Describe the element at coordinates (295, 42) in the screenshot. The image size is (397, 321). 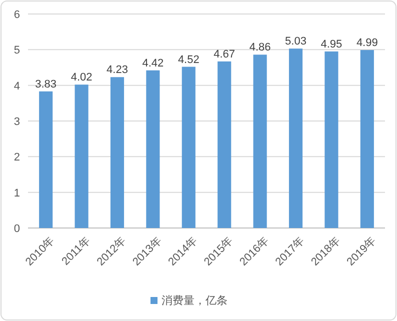
I see `data-label: 5.03` at that location.